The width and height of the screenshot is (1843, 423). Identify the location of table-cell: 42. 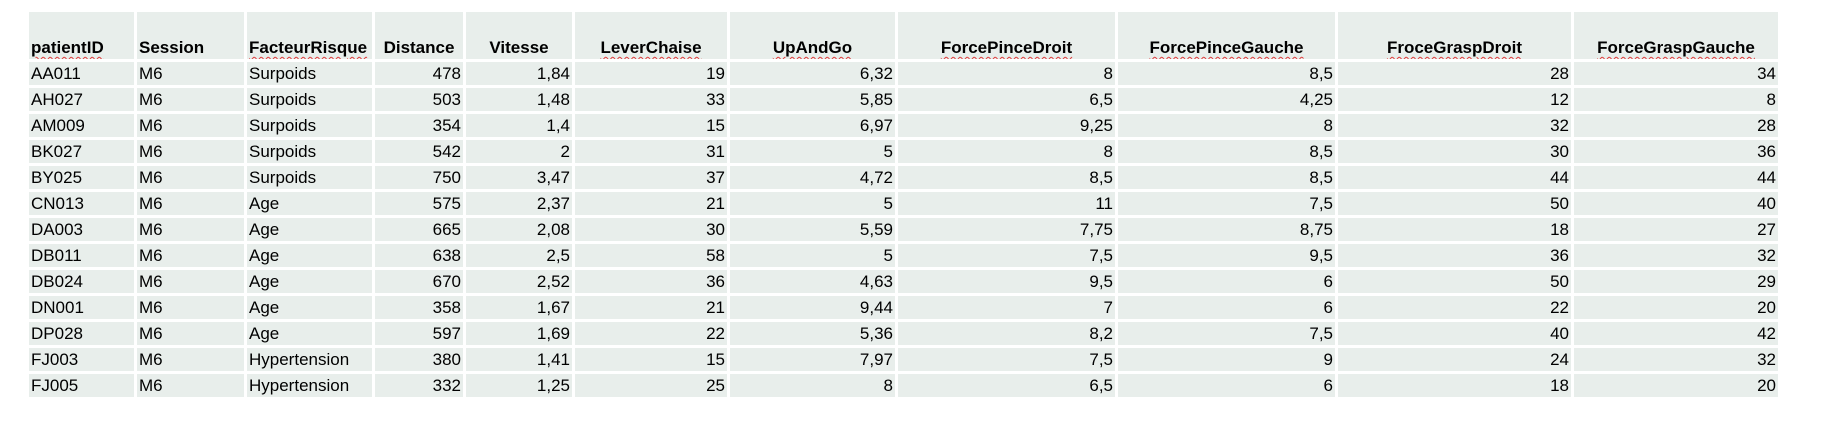
(1677, 335).